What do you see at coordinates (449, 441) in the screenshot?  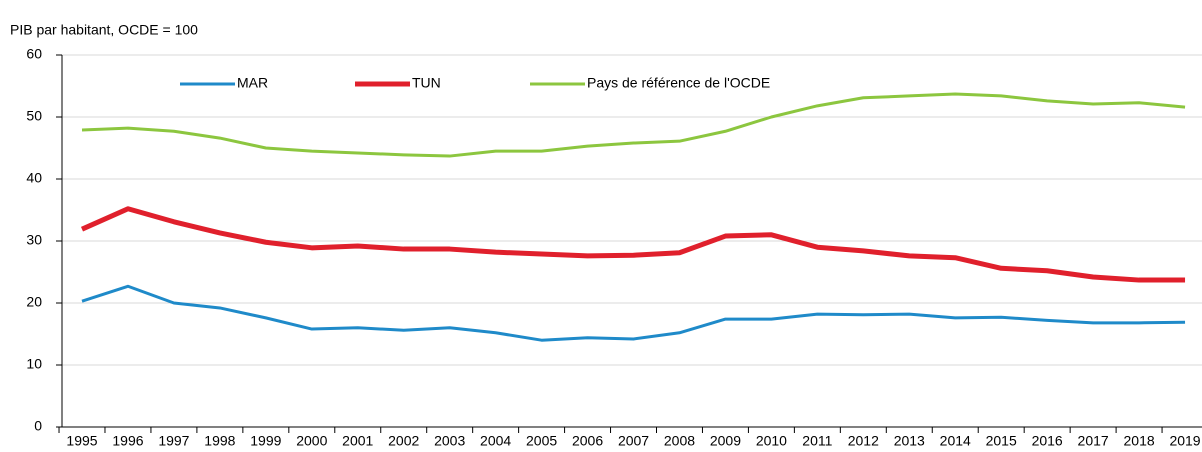 I see `x-tick-label: 2003` at bounding box center [449, 441].